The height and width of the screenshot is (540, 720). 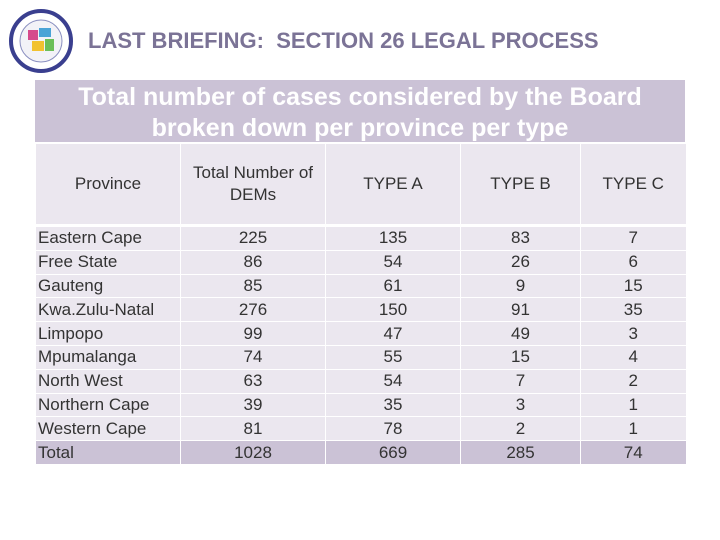 What do you see at coordinates (108, 429) in the screenshot?
I see `province-cell: Western Cape` at bounding box center [108, 429].